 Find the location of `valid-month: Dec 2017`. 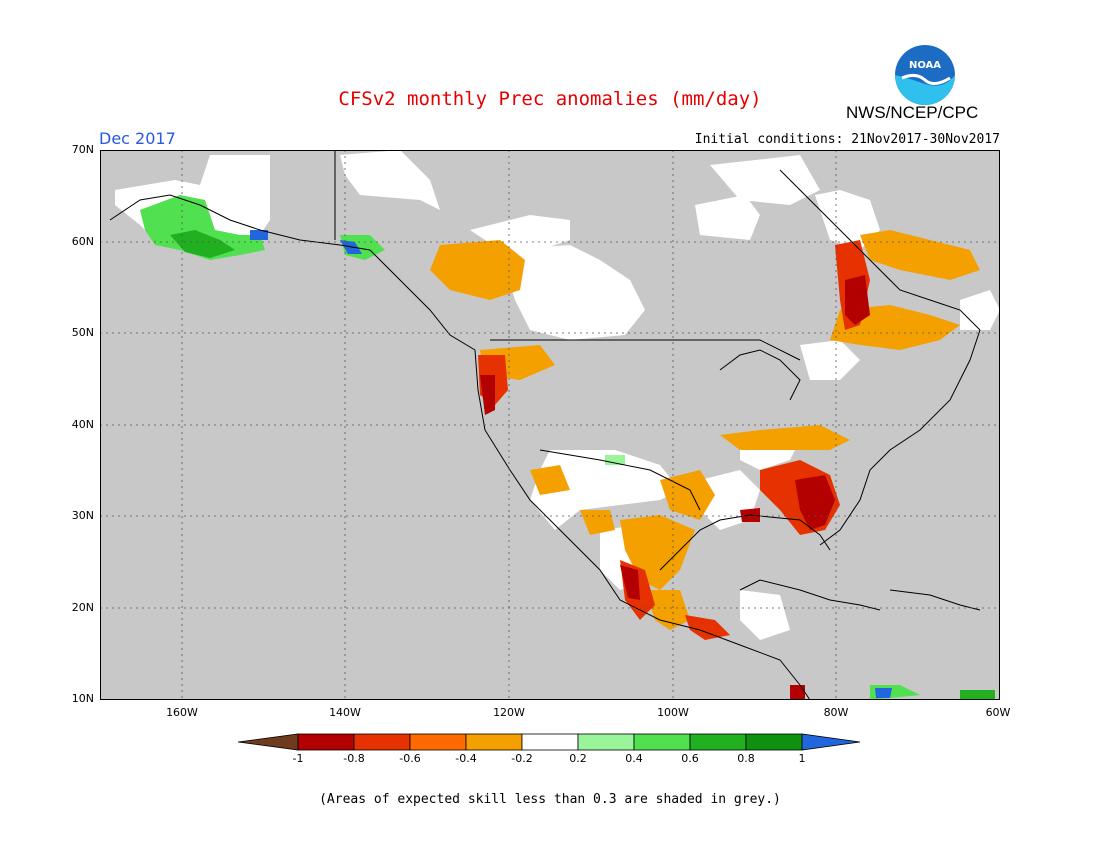

valid-month: Dec 2017 is located at coordinates (137, 138).